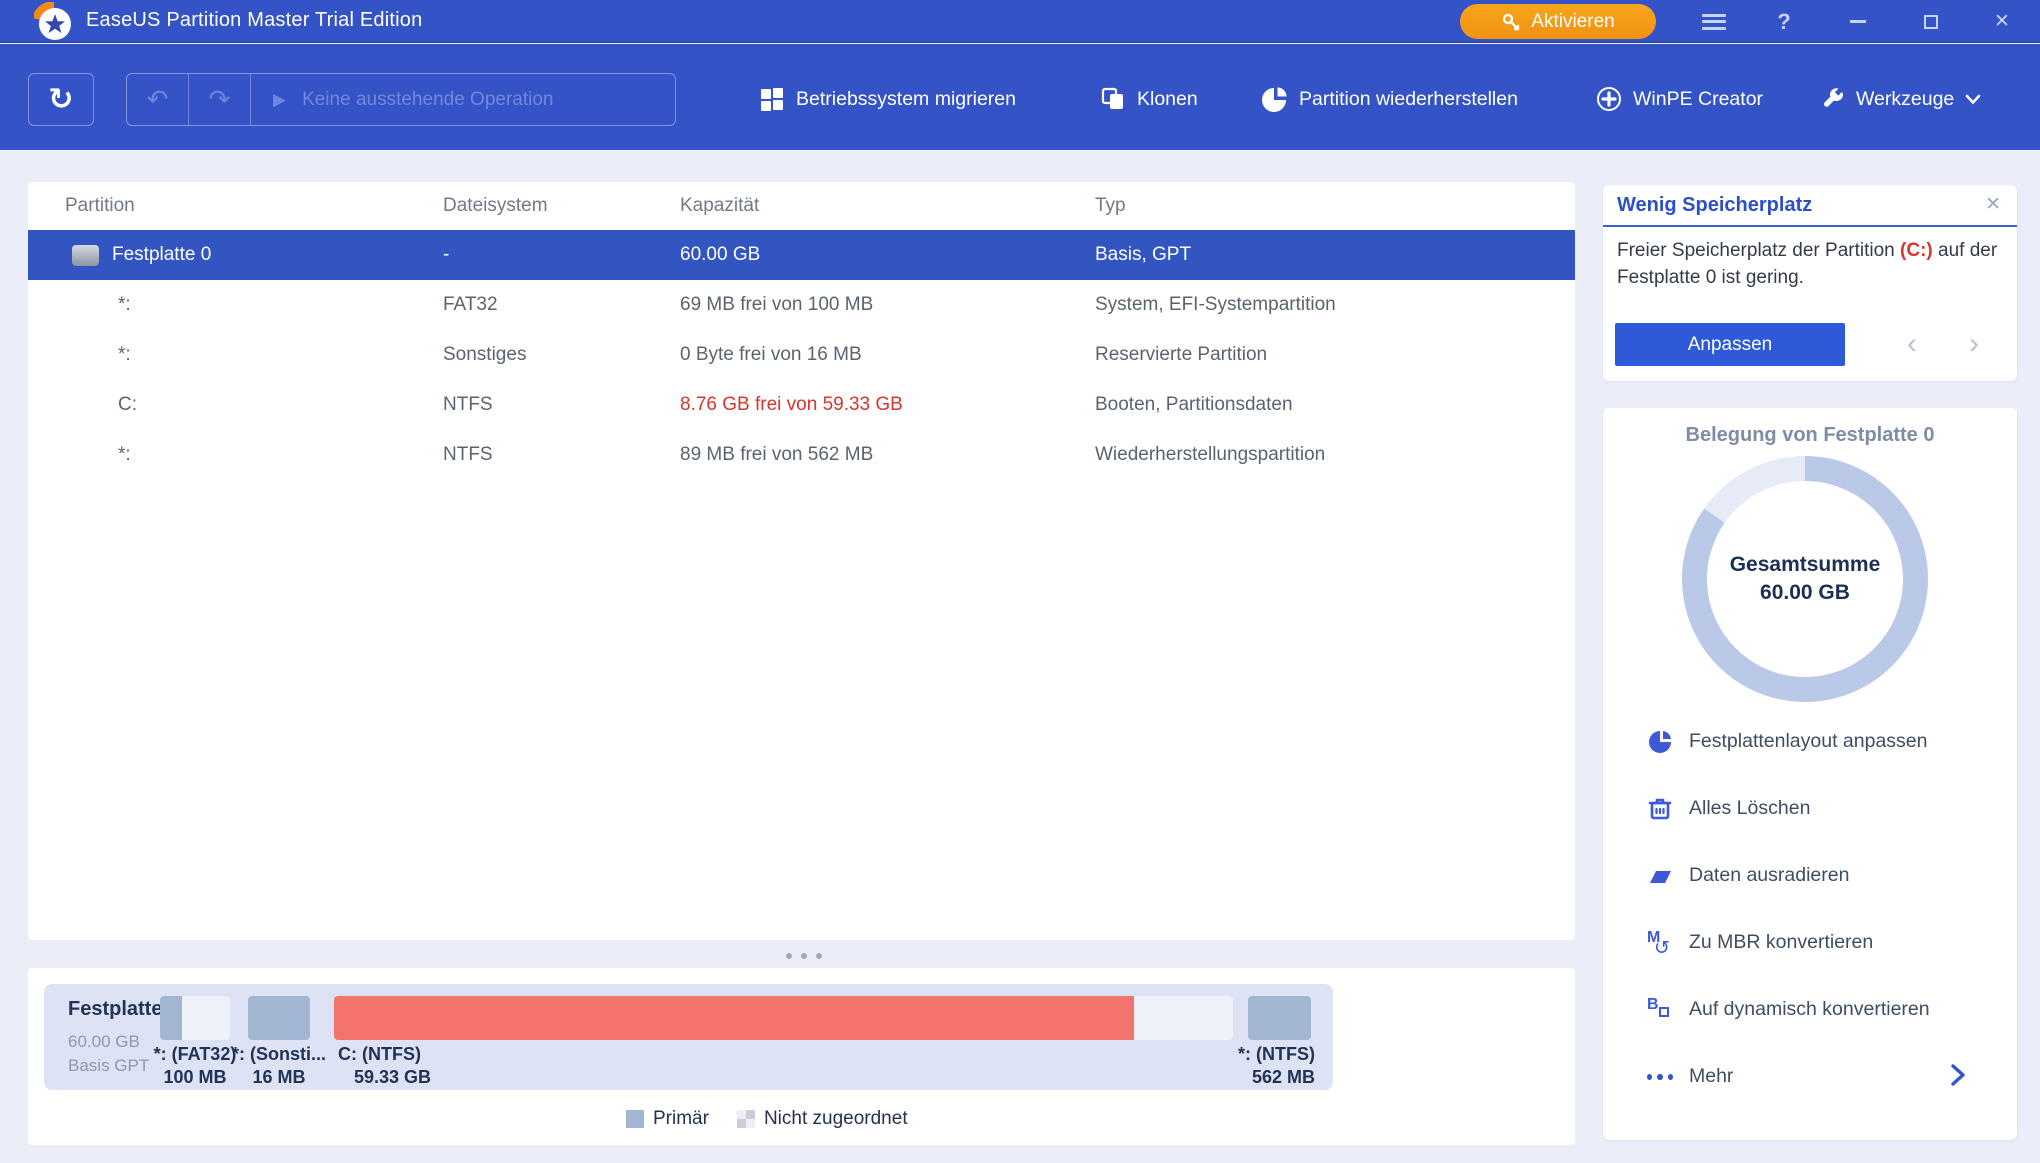  I want to click on partition-label: *: (FAT32), so click(195, 1054).